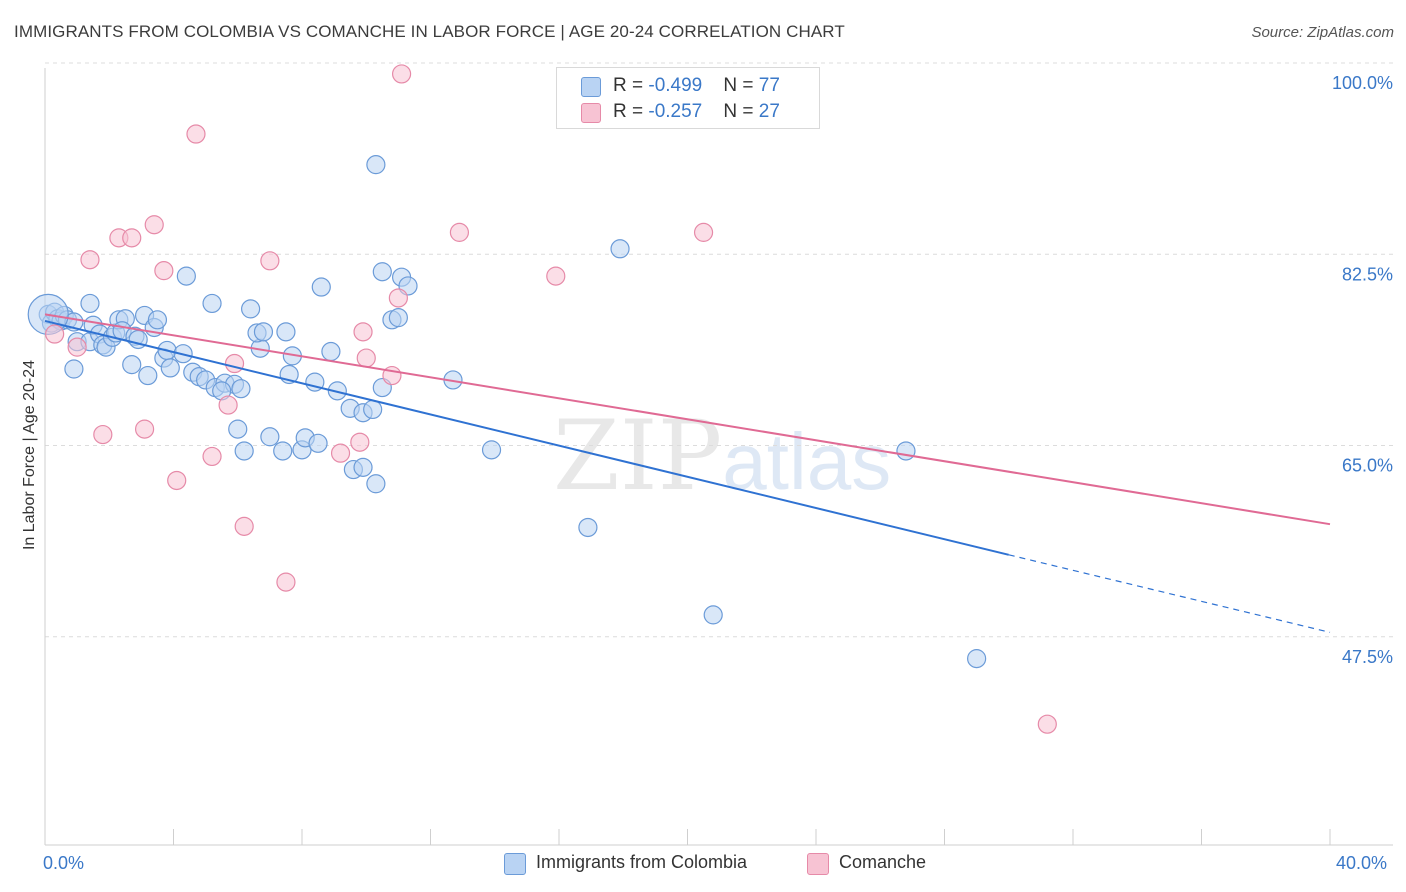  What do you see at coordinates (29, 455) in the screenshot?
I see `y-axis-label: In Labor Force | Age 20-24` at bounding box center [29, 455].